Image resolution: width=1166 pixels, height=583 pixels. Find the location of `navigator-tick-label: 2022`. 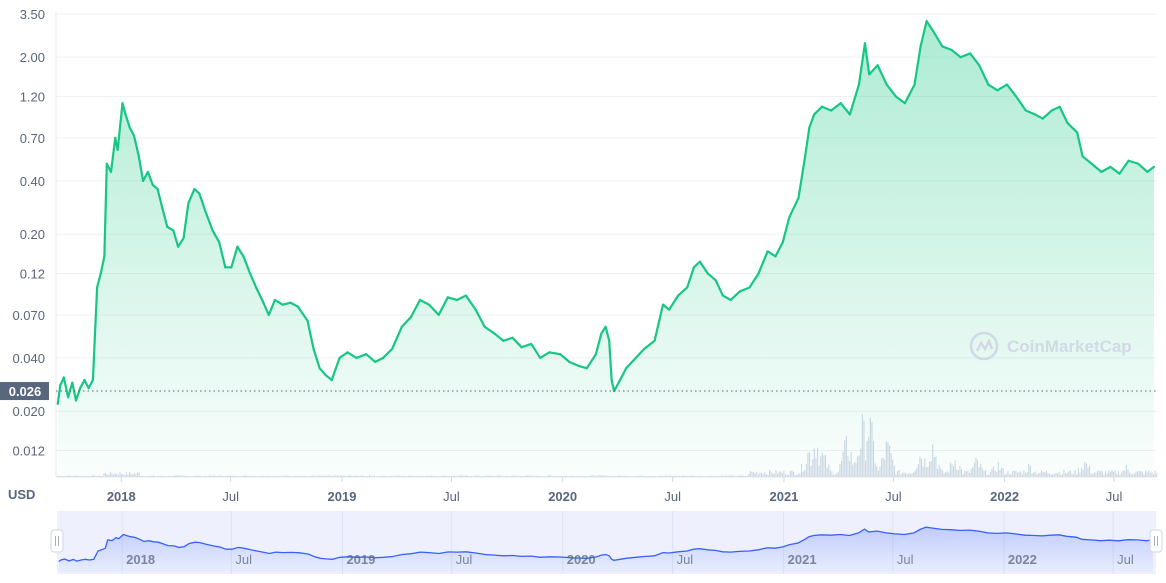

navigator-tick-label: 2022 is located at coordinates (1022, 559).